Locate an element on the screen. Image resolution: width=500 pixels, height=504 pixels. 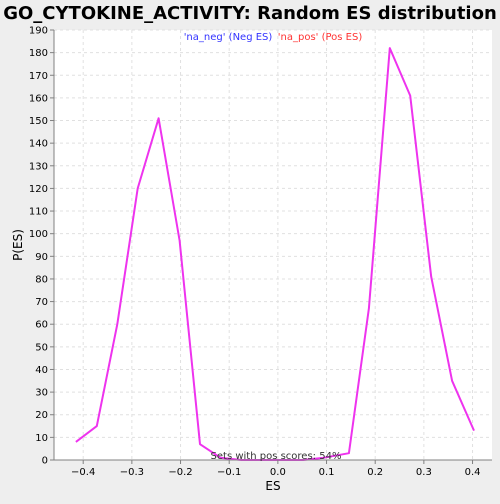
y-tick-label: 170 is located at coordinates (38, 76).